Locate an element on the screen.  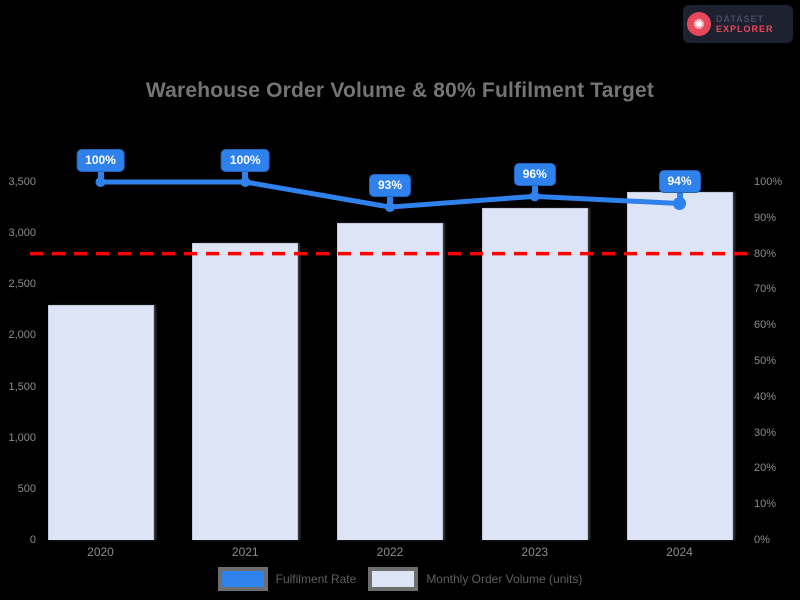
compass-rose-icon: ✺ is located at coordinates (699, 24).